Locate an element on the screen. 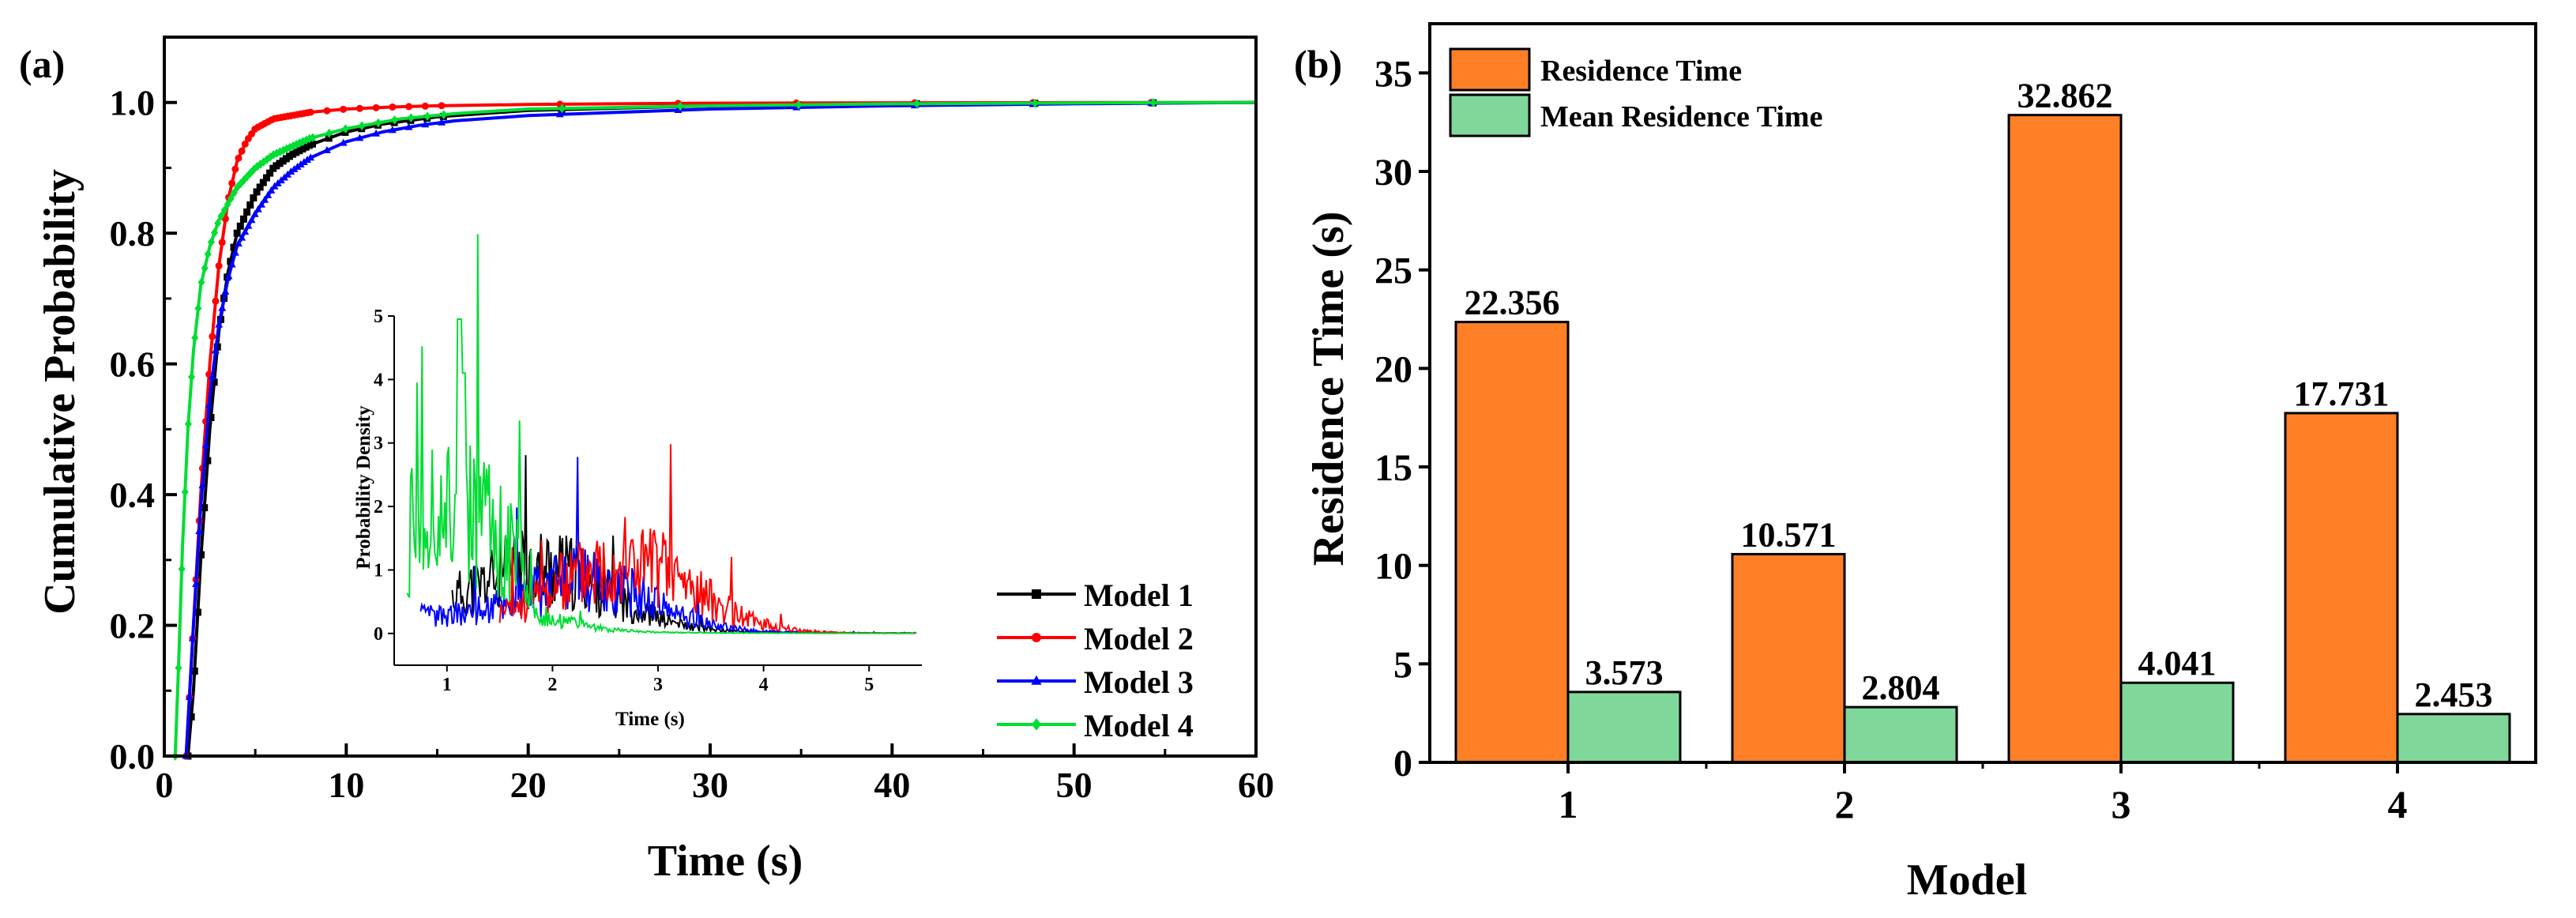 Image resolution: width=2576 pixels, height=918 pixels. x-tick-label: 20 is located at coordinates (528, 785).